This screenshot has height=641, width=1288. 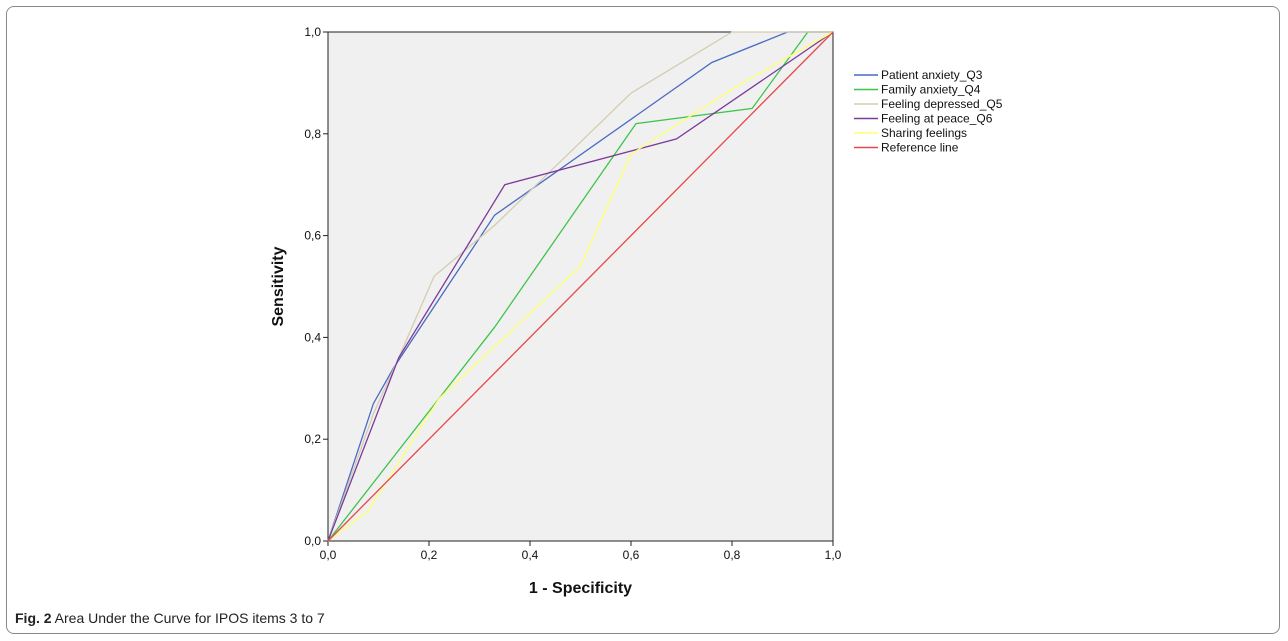 What do you see at coordinates (920, 148) in the screenshot?
I see `legend-label: Reference line` at bounding box center [920, 148].